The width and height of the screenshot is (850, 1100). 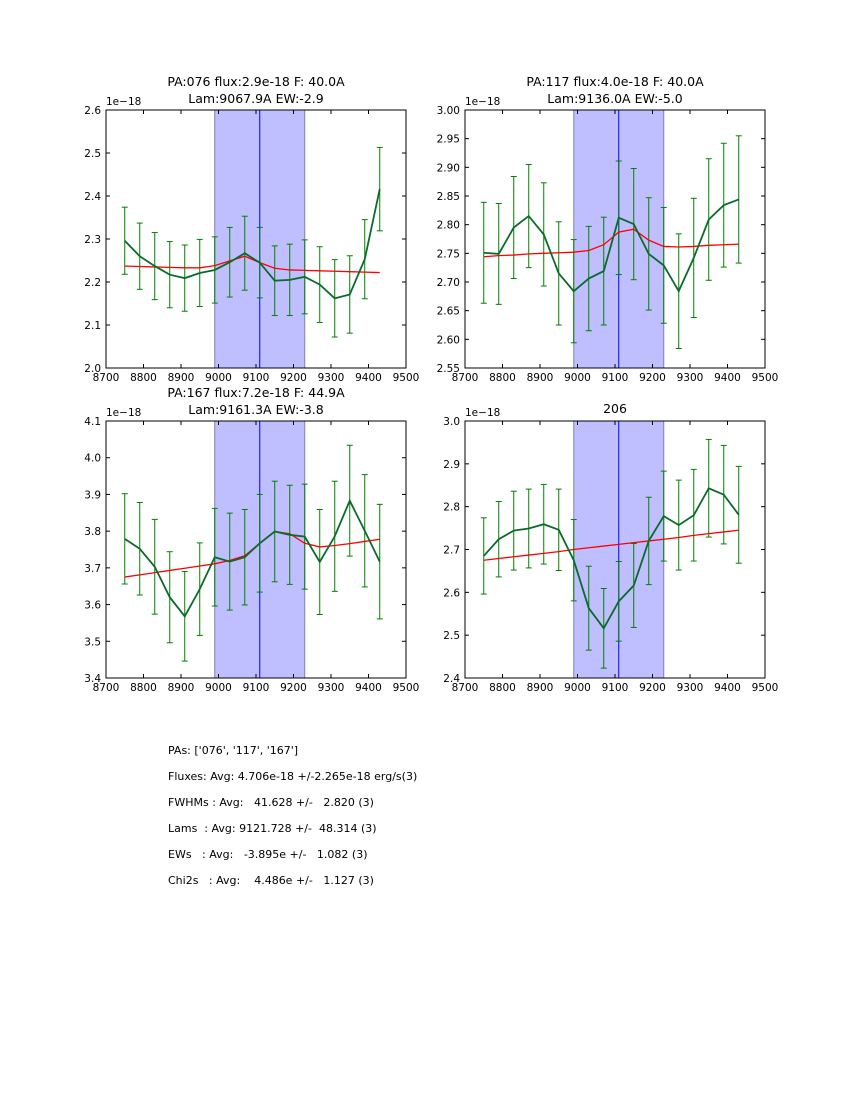 What do you see at coordinates (615, 408) in the screenshot?
I see `panel-title: 206` at bounding box center [615, 408].